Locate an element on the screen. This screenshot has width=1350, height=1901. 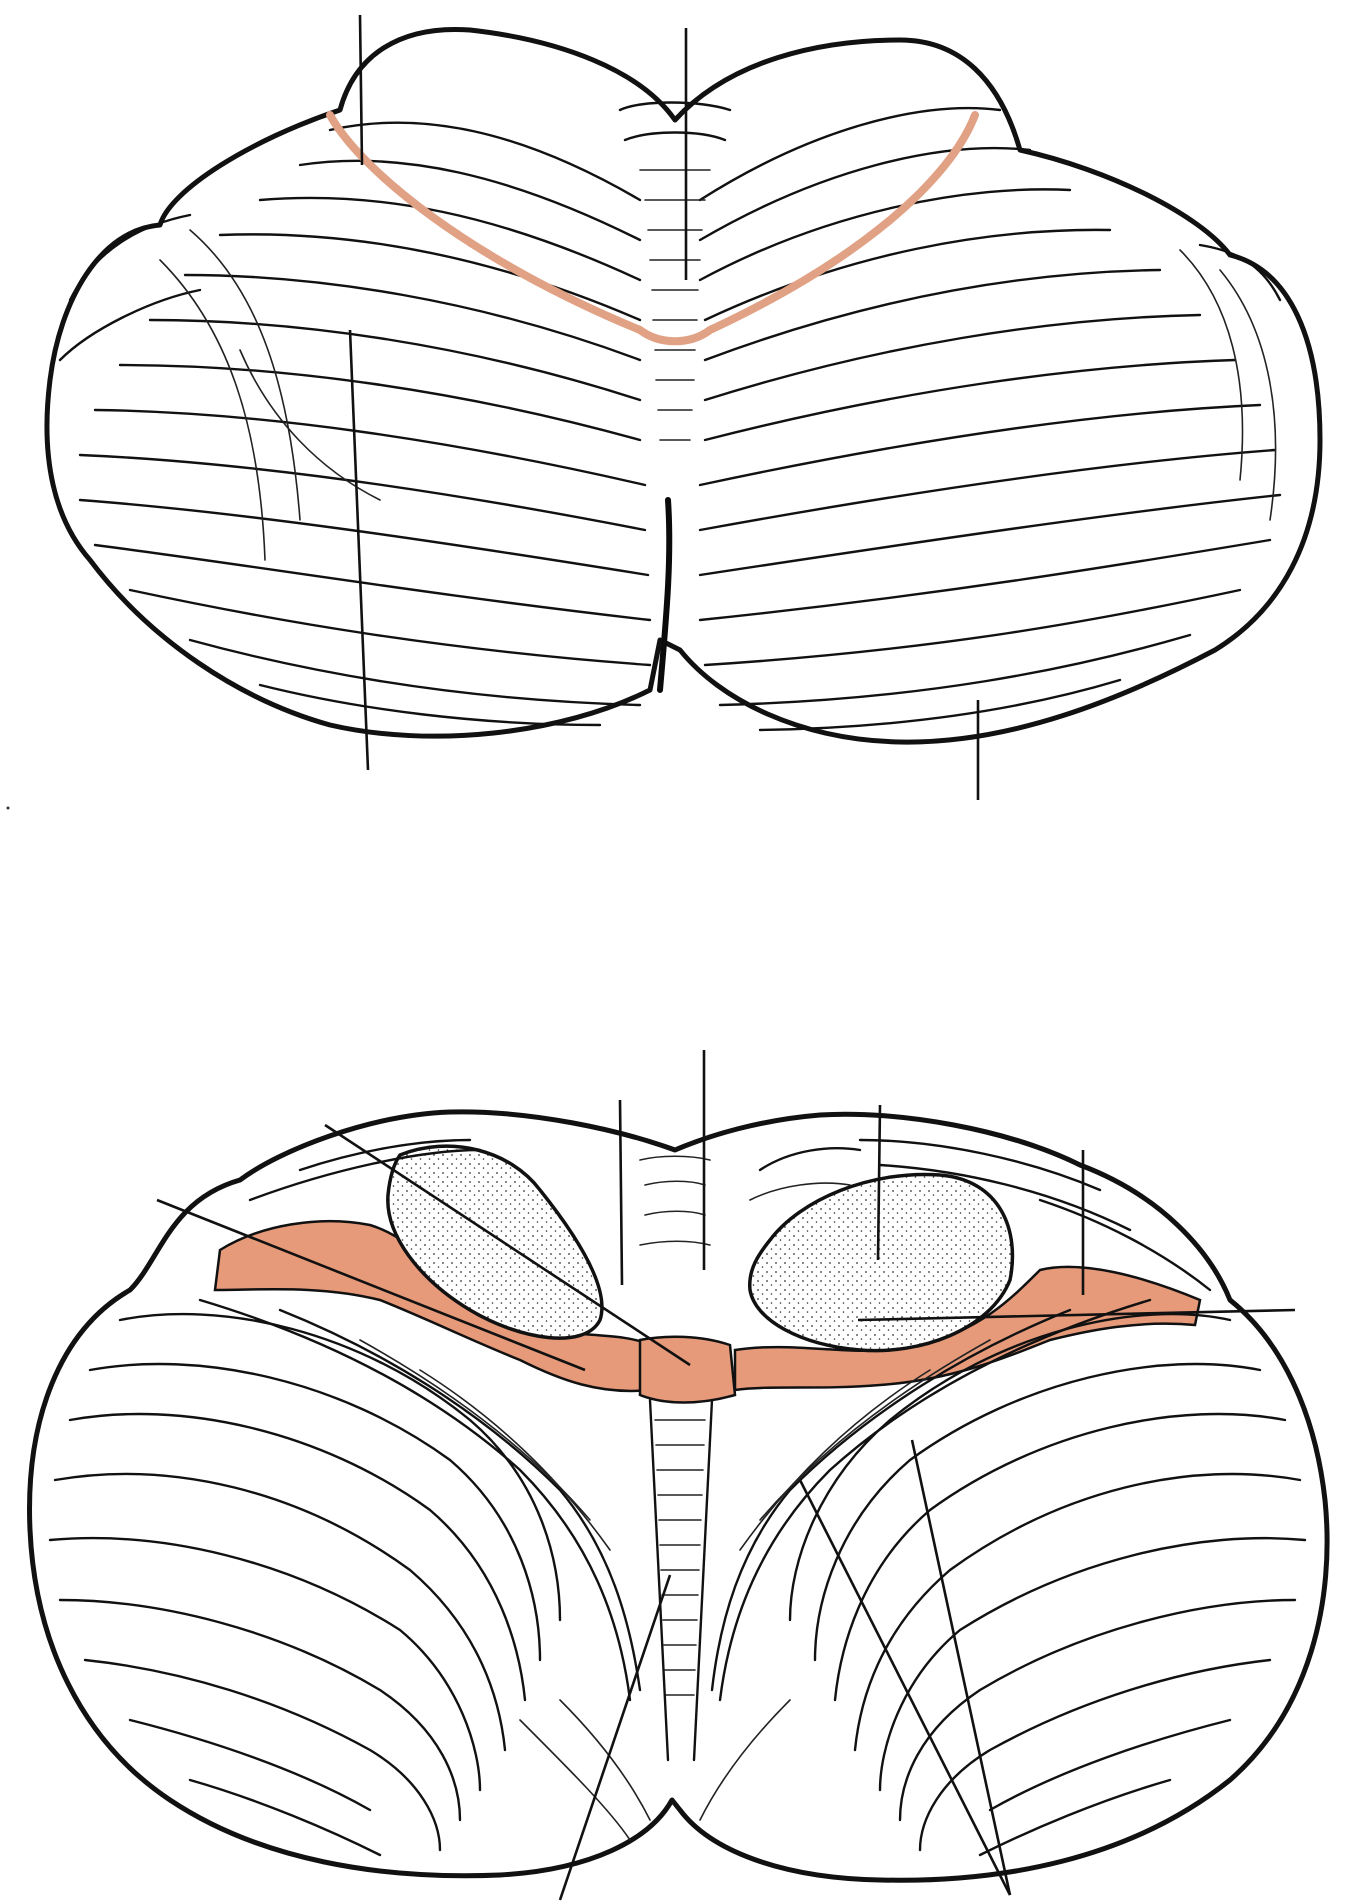
nodulus-region is located at coordinates (687, 1369).